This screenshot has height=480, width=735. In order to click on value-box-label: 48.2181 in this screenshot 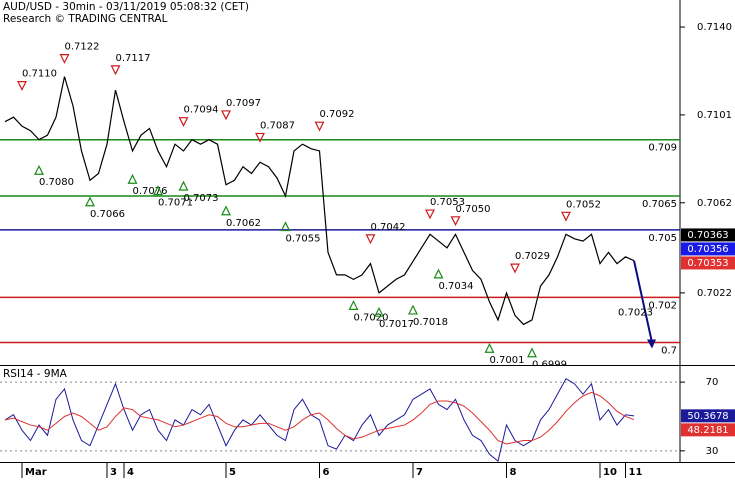, I will do `click(707, 430)`.